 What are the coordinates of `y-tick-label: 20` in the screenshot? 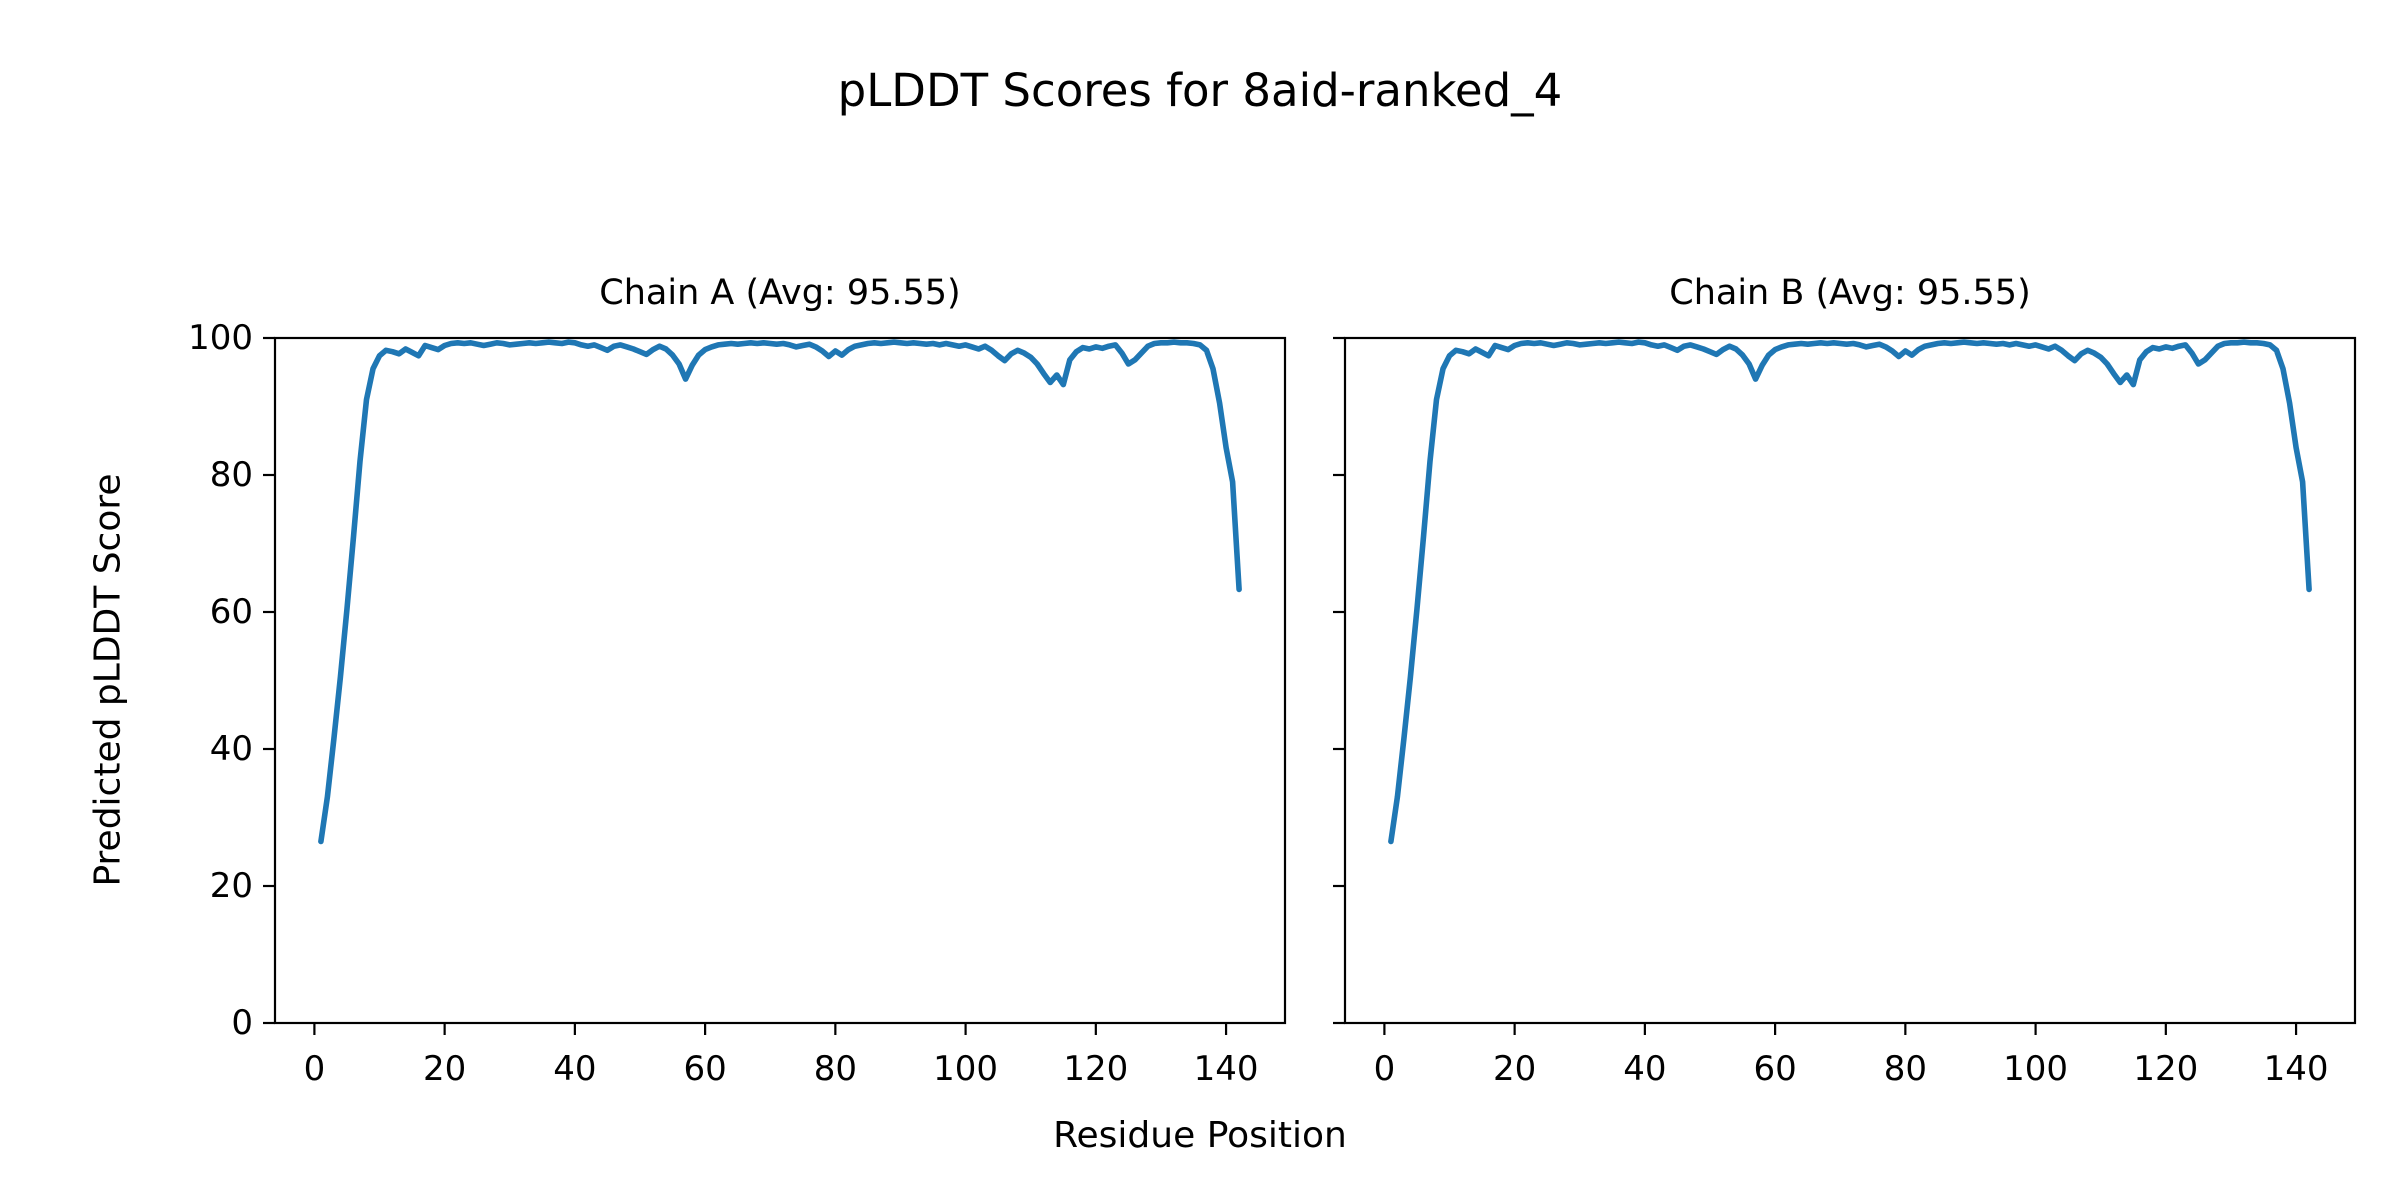 It's located at (231, 886).